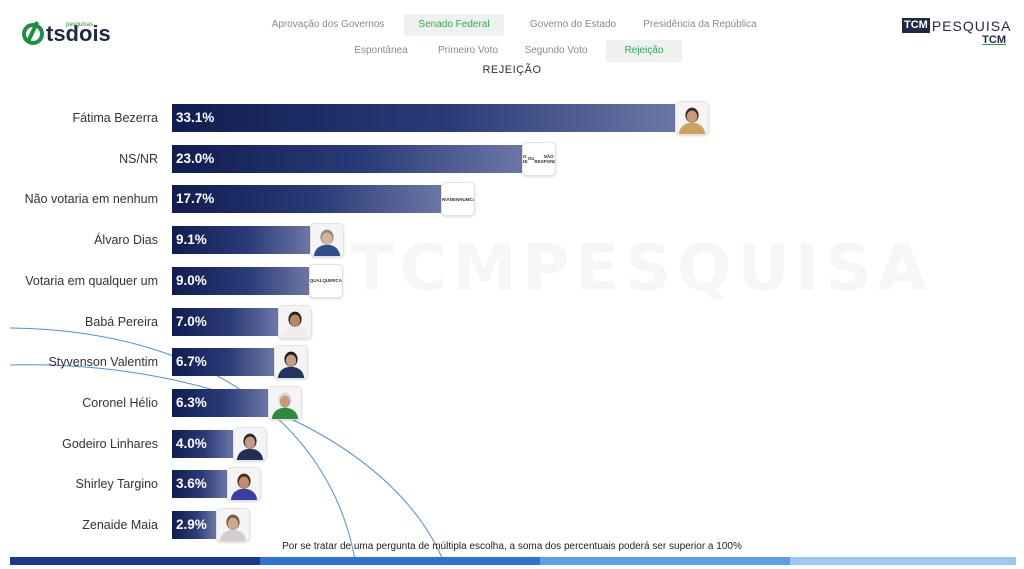 Image resolution: width=1024 pixels, height=569 pixels. Describe the element at coordinates (191, 402) in the screenshot. I see `bar-value-coronel-helio: 6.3%` at that location.